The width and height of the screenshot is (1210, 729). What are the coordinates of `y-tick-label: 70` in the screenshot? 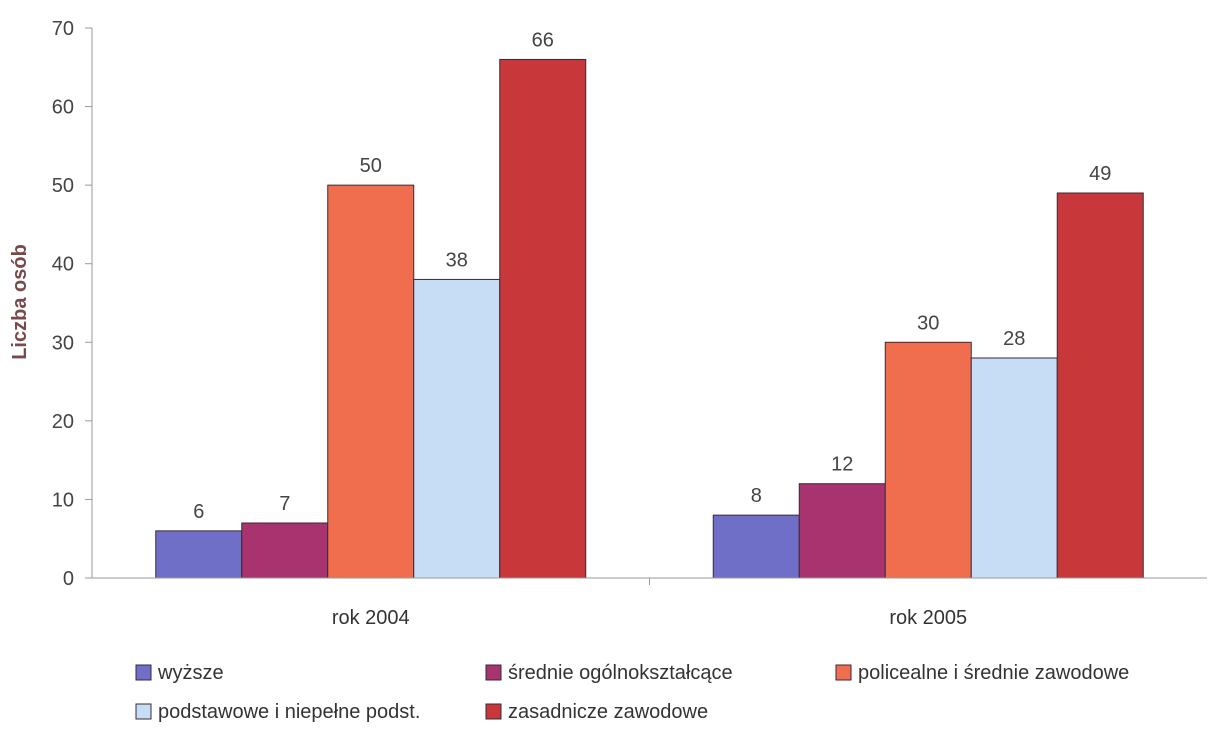 It's located at (63, 29).